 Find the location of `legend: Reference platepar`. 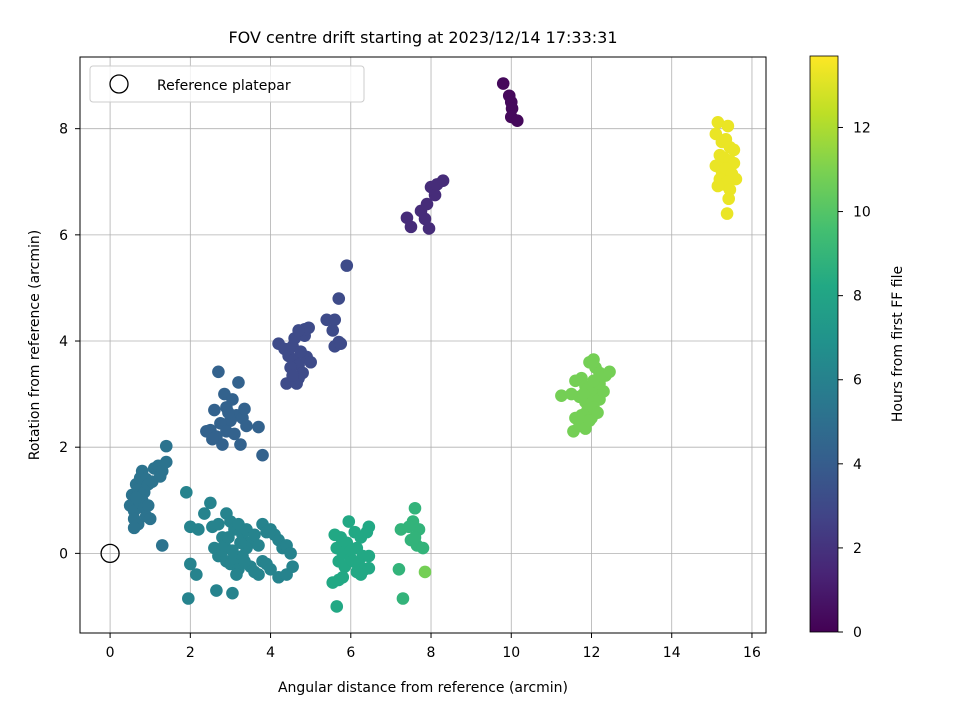

legend: Reference platepar is located at coordinates (227, 84).